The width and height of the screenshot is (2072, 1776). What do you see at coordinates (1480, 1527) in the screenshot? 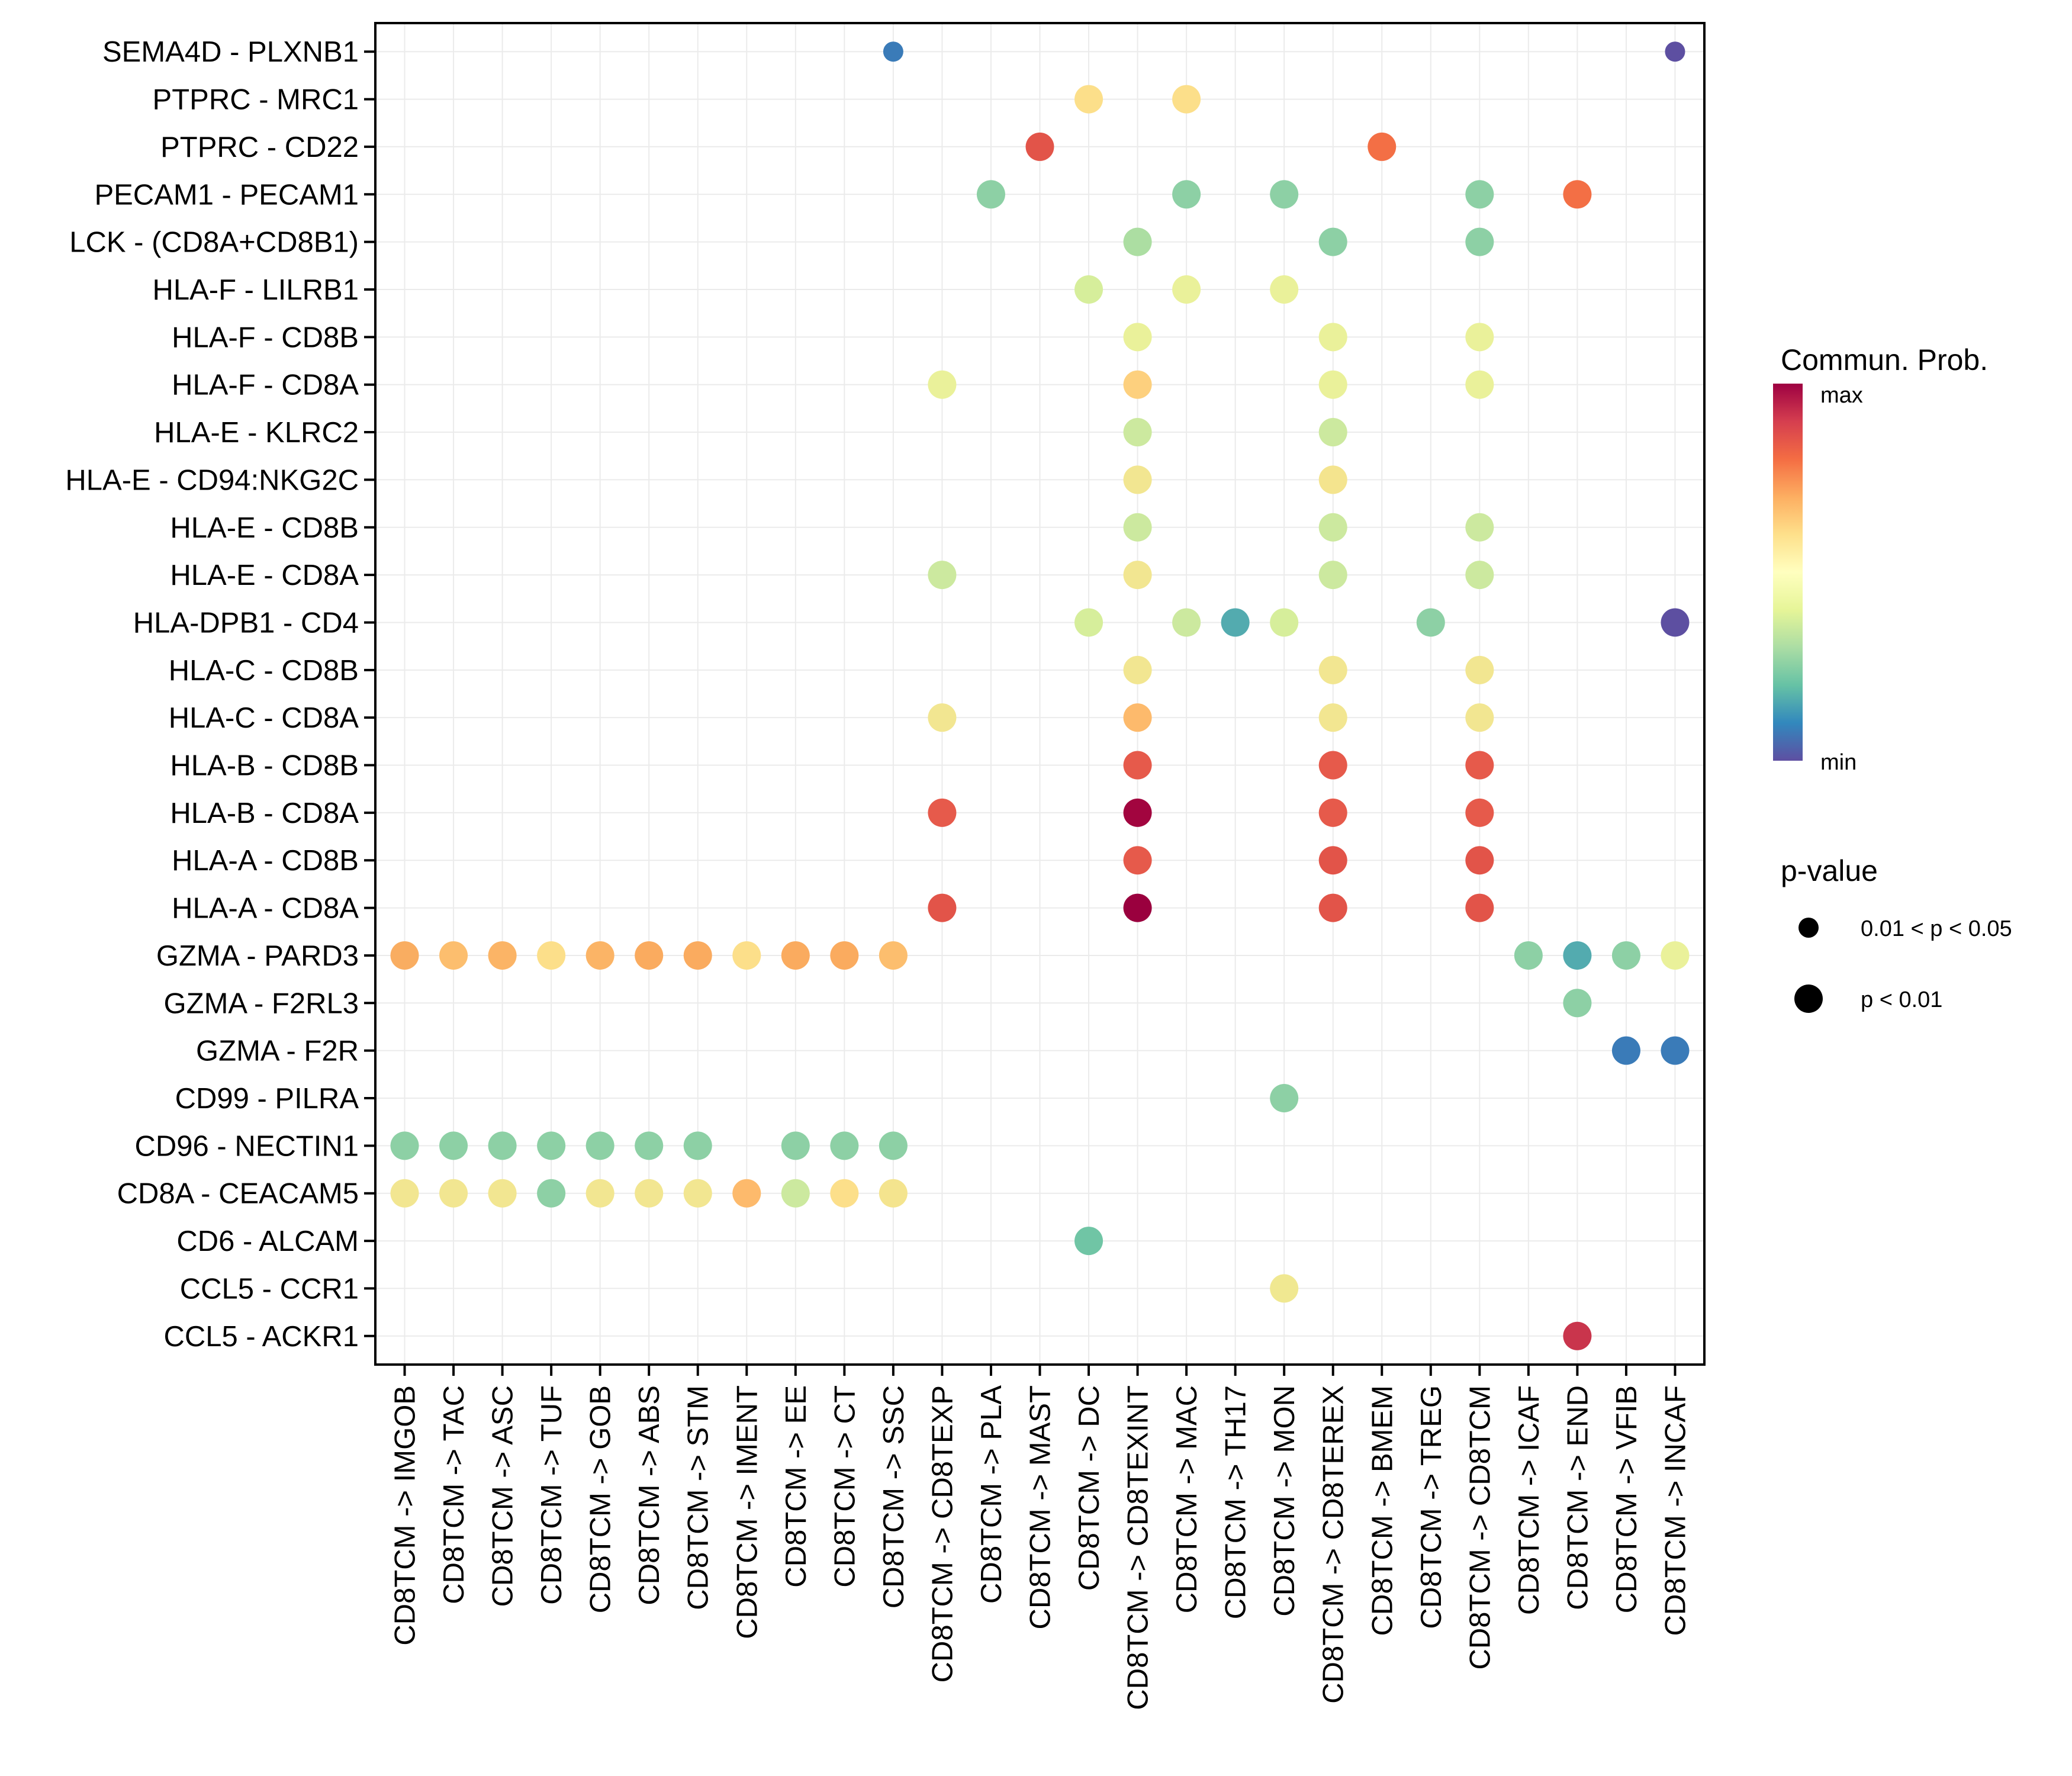
I see `x-tick-label: CD8TCM -> CD8TCM` at bounding box center [1480, 1527].